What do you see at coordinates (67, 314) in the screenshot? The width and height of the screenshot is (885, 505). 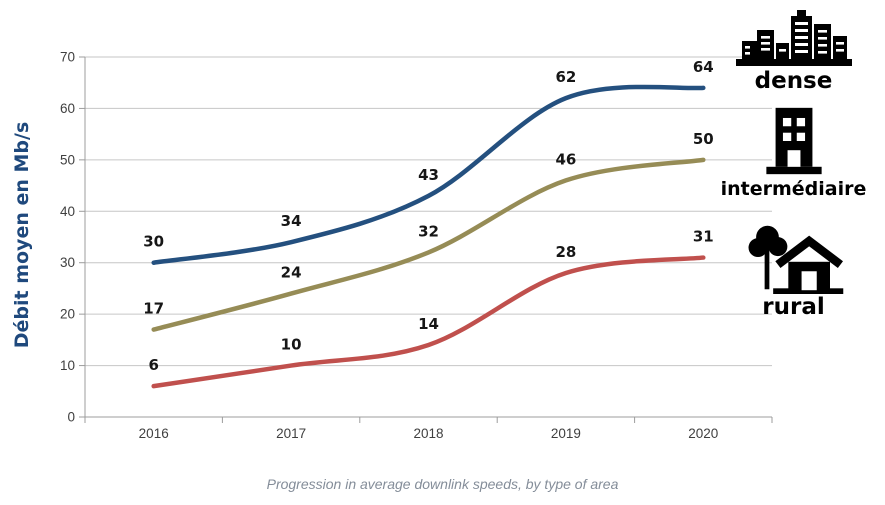 I see `svg-text: 20` at bounding box center [67, 314].